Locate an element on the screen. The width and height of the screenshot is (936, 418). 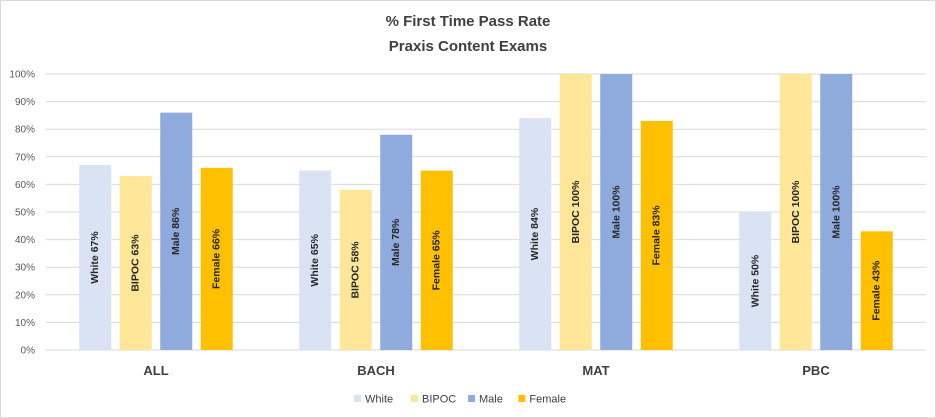
bar-bipoc-pbc is located at coordinates (795, 212).